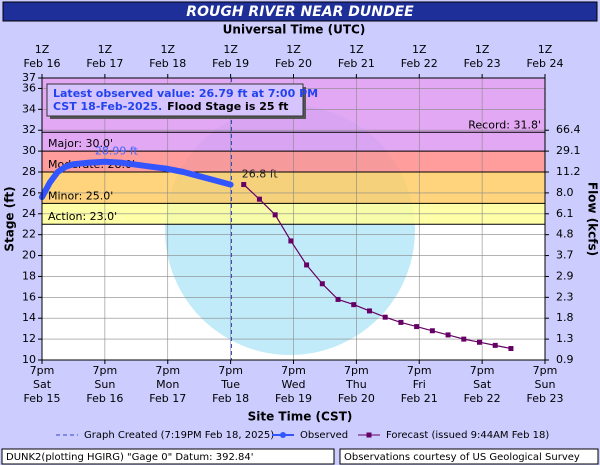 This screenshot has width=600, height=465. Describe the element at coordinates (565, 213) in the screenshot. I see `y2-tick-label: 6.1` at that location.